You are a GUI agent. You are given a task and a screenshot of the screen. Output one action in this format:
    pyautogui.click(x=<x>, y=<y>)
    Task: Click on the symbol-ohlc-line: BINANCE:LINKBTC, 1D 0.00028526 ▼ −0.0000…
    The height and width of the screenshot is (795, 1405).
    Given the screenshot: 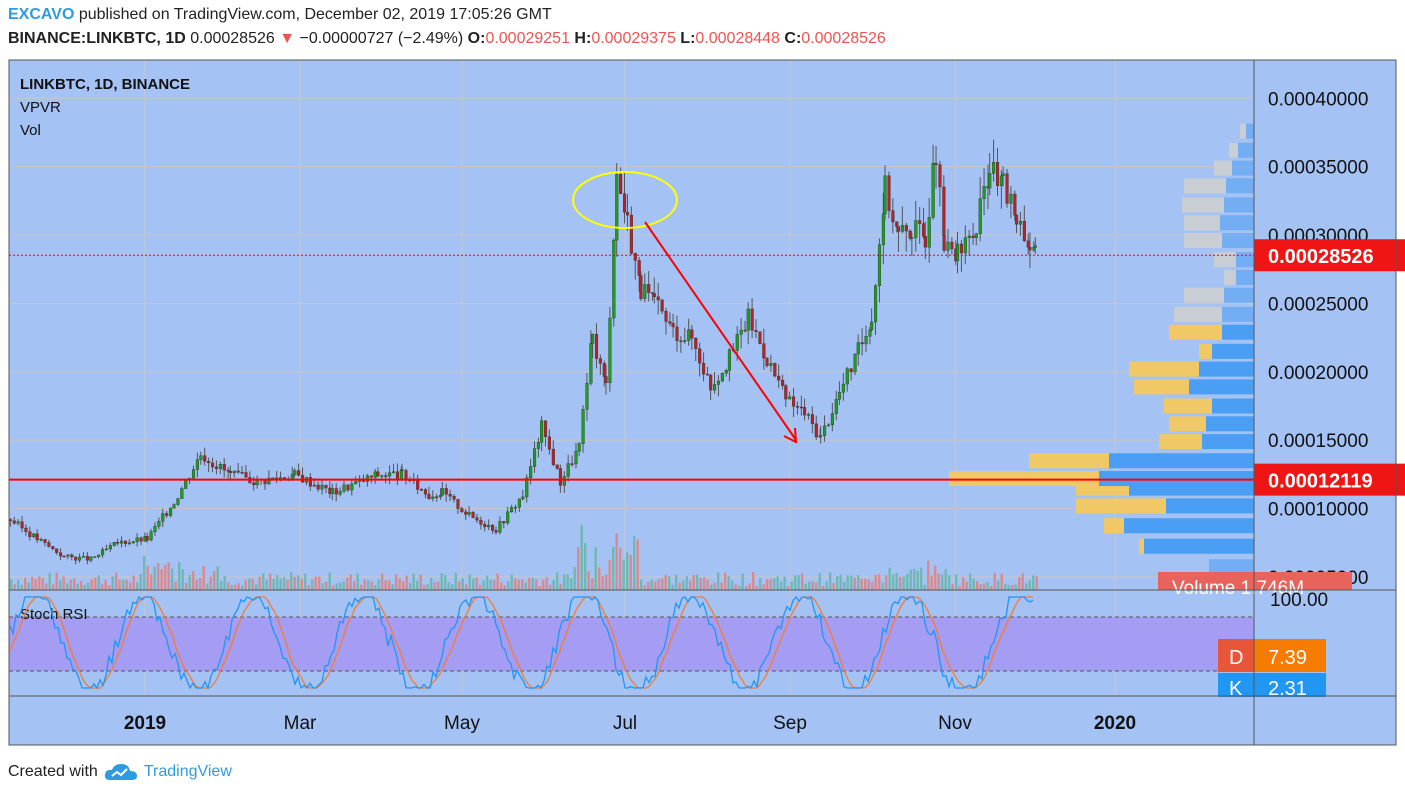 What is the action you would take?
    pyautogui.click(x=447, y=39)
    